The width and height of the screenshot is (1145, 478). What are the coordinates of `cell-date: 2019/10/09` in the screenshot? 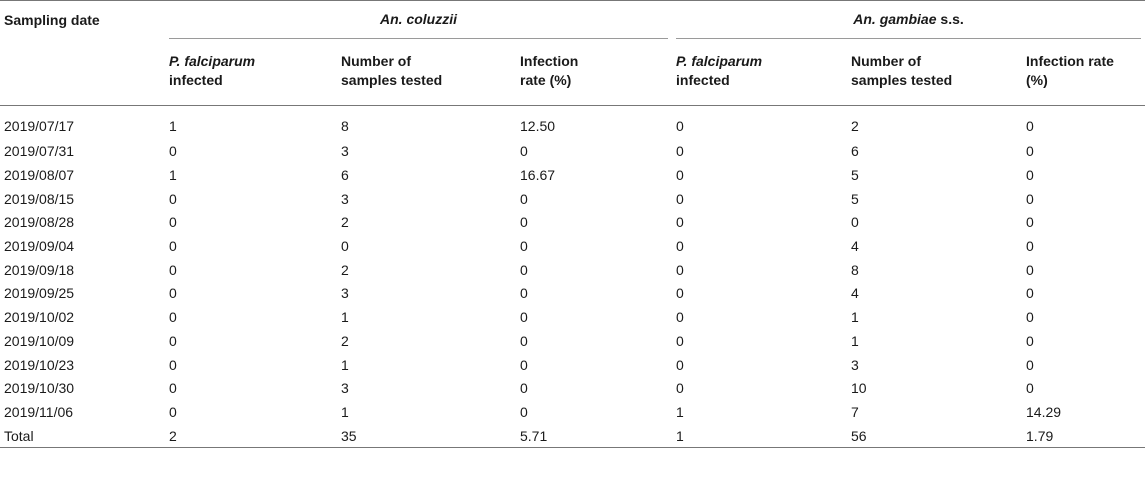 It's located at (39, 340).